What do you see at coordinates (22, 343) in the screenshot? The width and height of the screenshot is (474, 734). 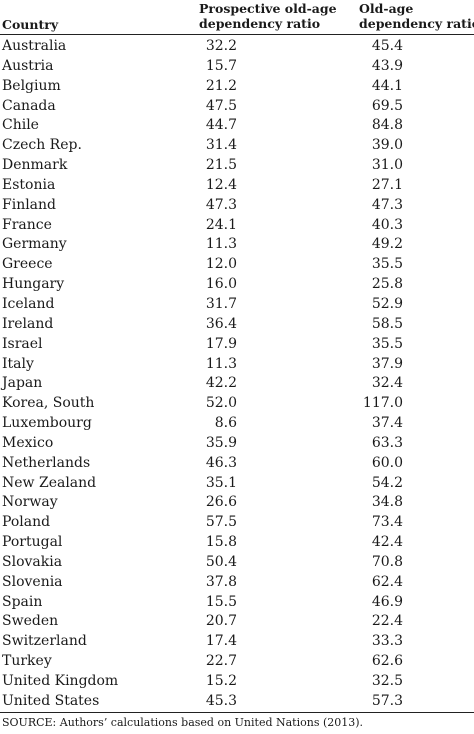 I see `cell-country: Israel` at bounding box center [22, 343].